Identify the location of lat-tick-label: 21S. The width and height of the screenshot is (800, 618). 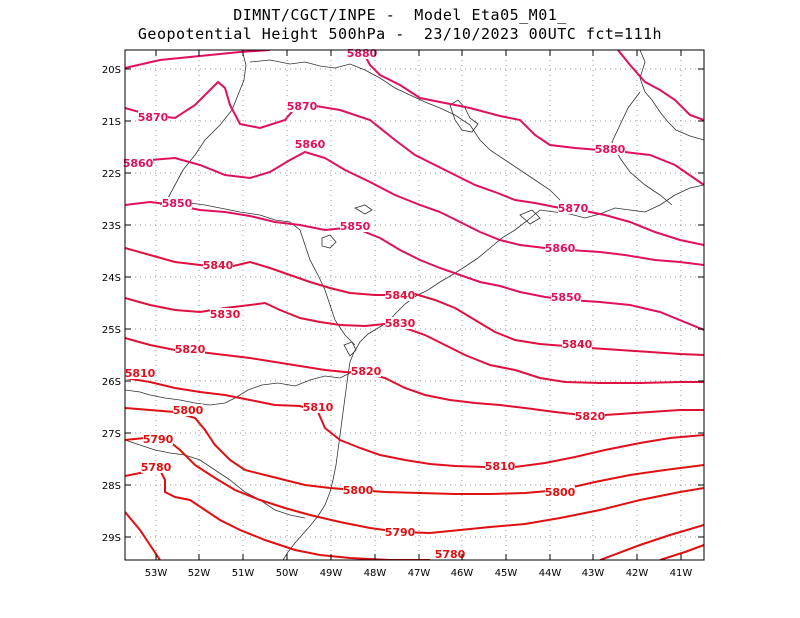
(111, 122).